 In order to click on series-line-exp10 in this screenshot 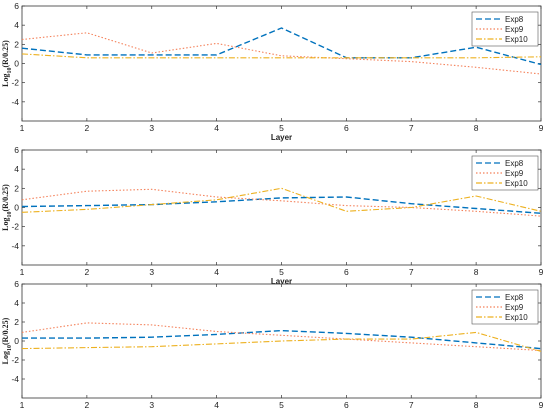, I will do `click(281, 200)`.